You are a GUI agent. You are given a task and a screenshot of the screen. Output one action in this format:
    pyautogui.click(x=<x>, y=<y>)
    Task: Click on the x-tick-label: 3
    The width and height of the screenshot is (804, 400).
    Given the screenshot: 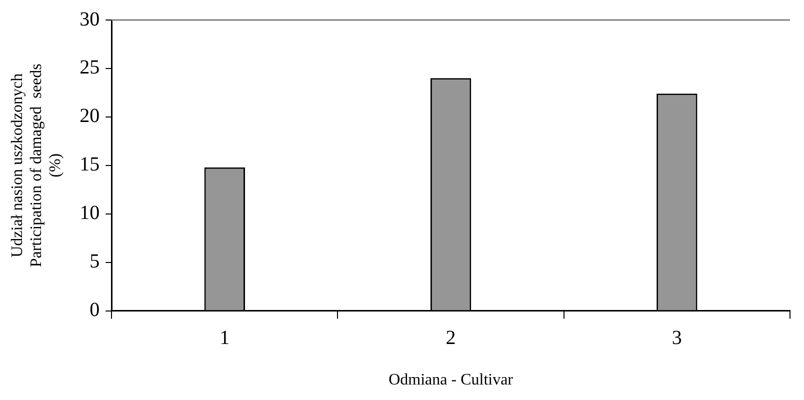 What is the action you would take?
    pyautogui.click(x=677, y=338)
    